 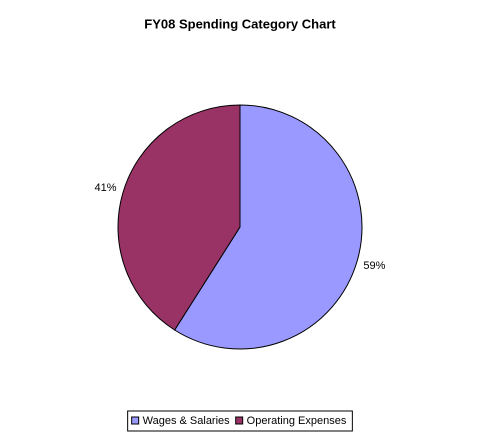 I want to click on pie-slice, so click(x=179, y=217).